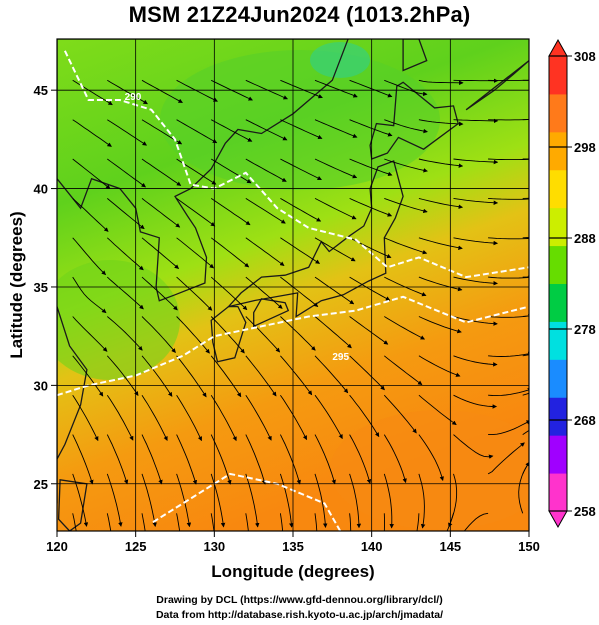 The height and width of the screenshot is (625, 599). Describe the element at coordinates (41, 189) in the screenshot. I see `y-tick-label: 40` at that location.